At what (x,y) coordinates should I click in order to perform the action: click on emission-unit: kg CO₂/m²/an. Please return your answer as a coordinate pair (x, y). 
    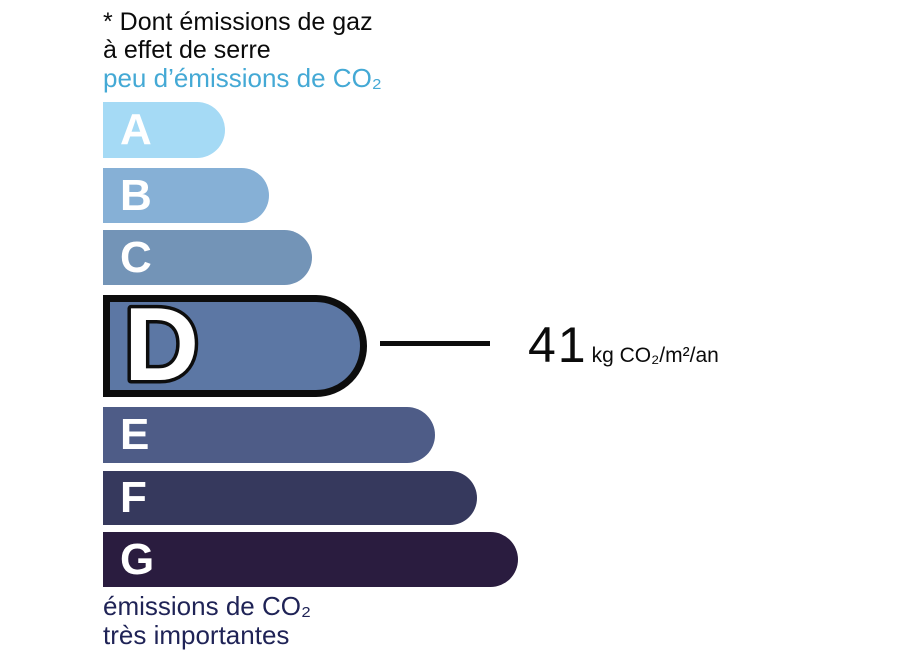
    Looking at the image, I should click on (655, 355).